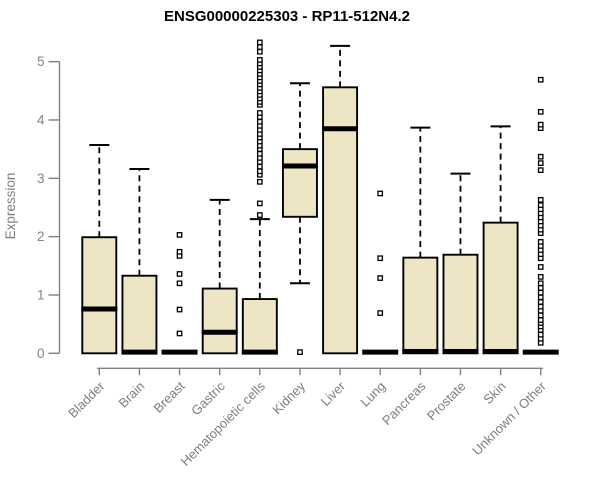  What do you see at coordinates (86, 399) in the screenshot?
I see `x-tick-label-bladder: Bladder` at bounding box center [86, 399].